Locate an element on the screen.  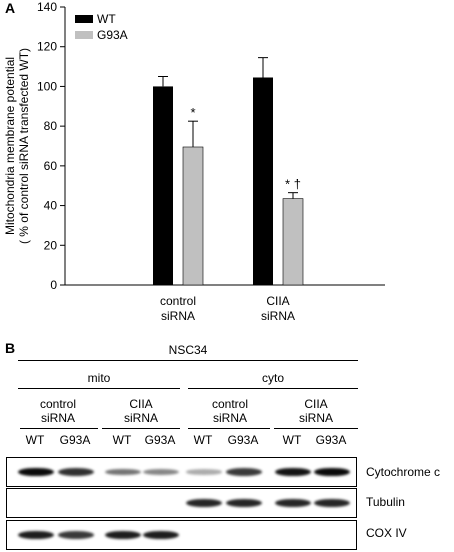
treatment-label-2-line1: CIIA is located at coordinates (141, 404).